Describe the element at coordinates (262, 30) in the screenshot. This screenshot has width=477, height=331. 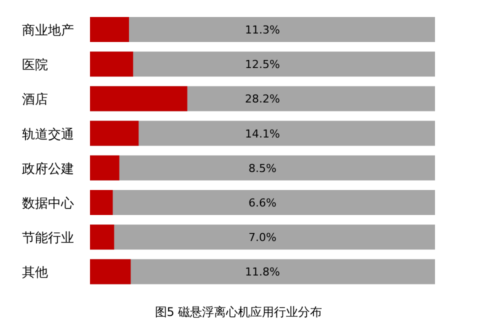
I see `data-label: 11.3%` at that location.